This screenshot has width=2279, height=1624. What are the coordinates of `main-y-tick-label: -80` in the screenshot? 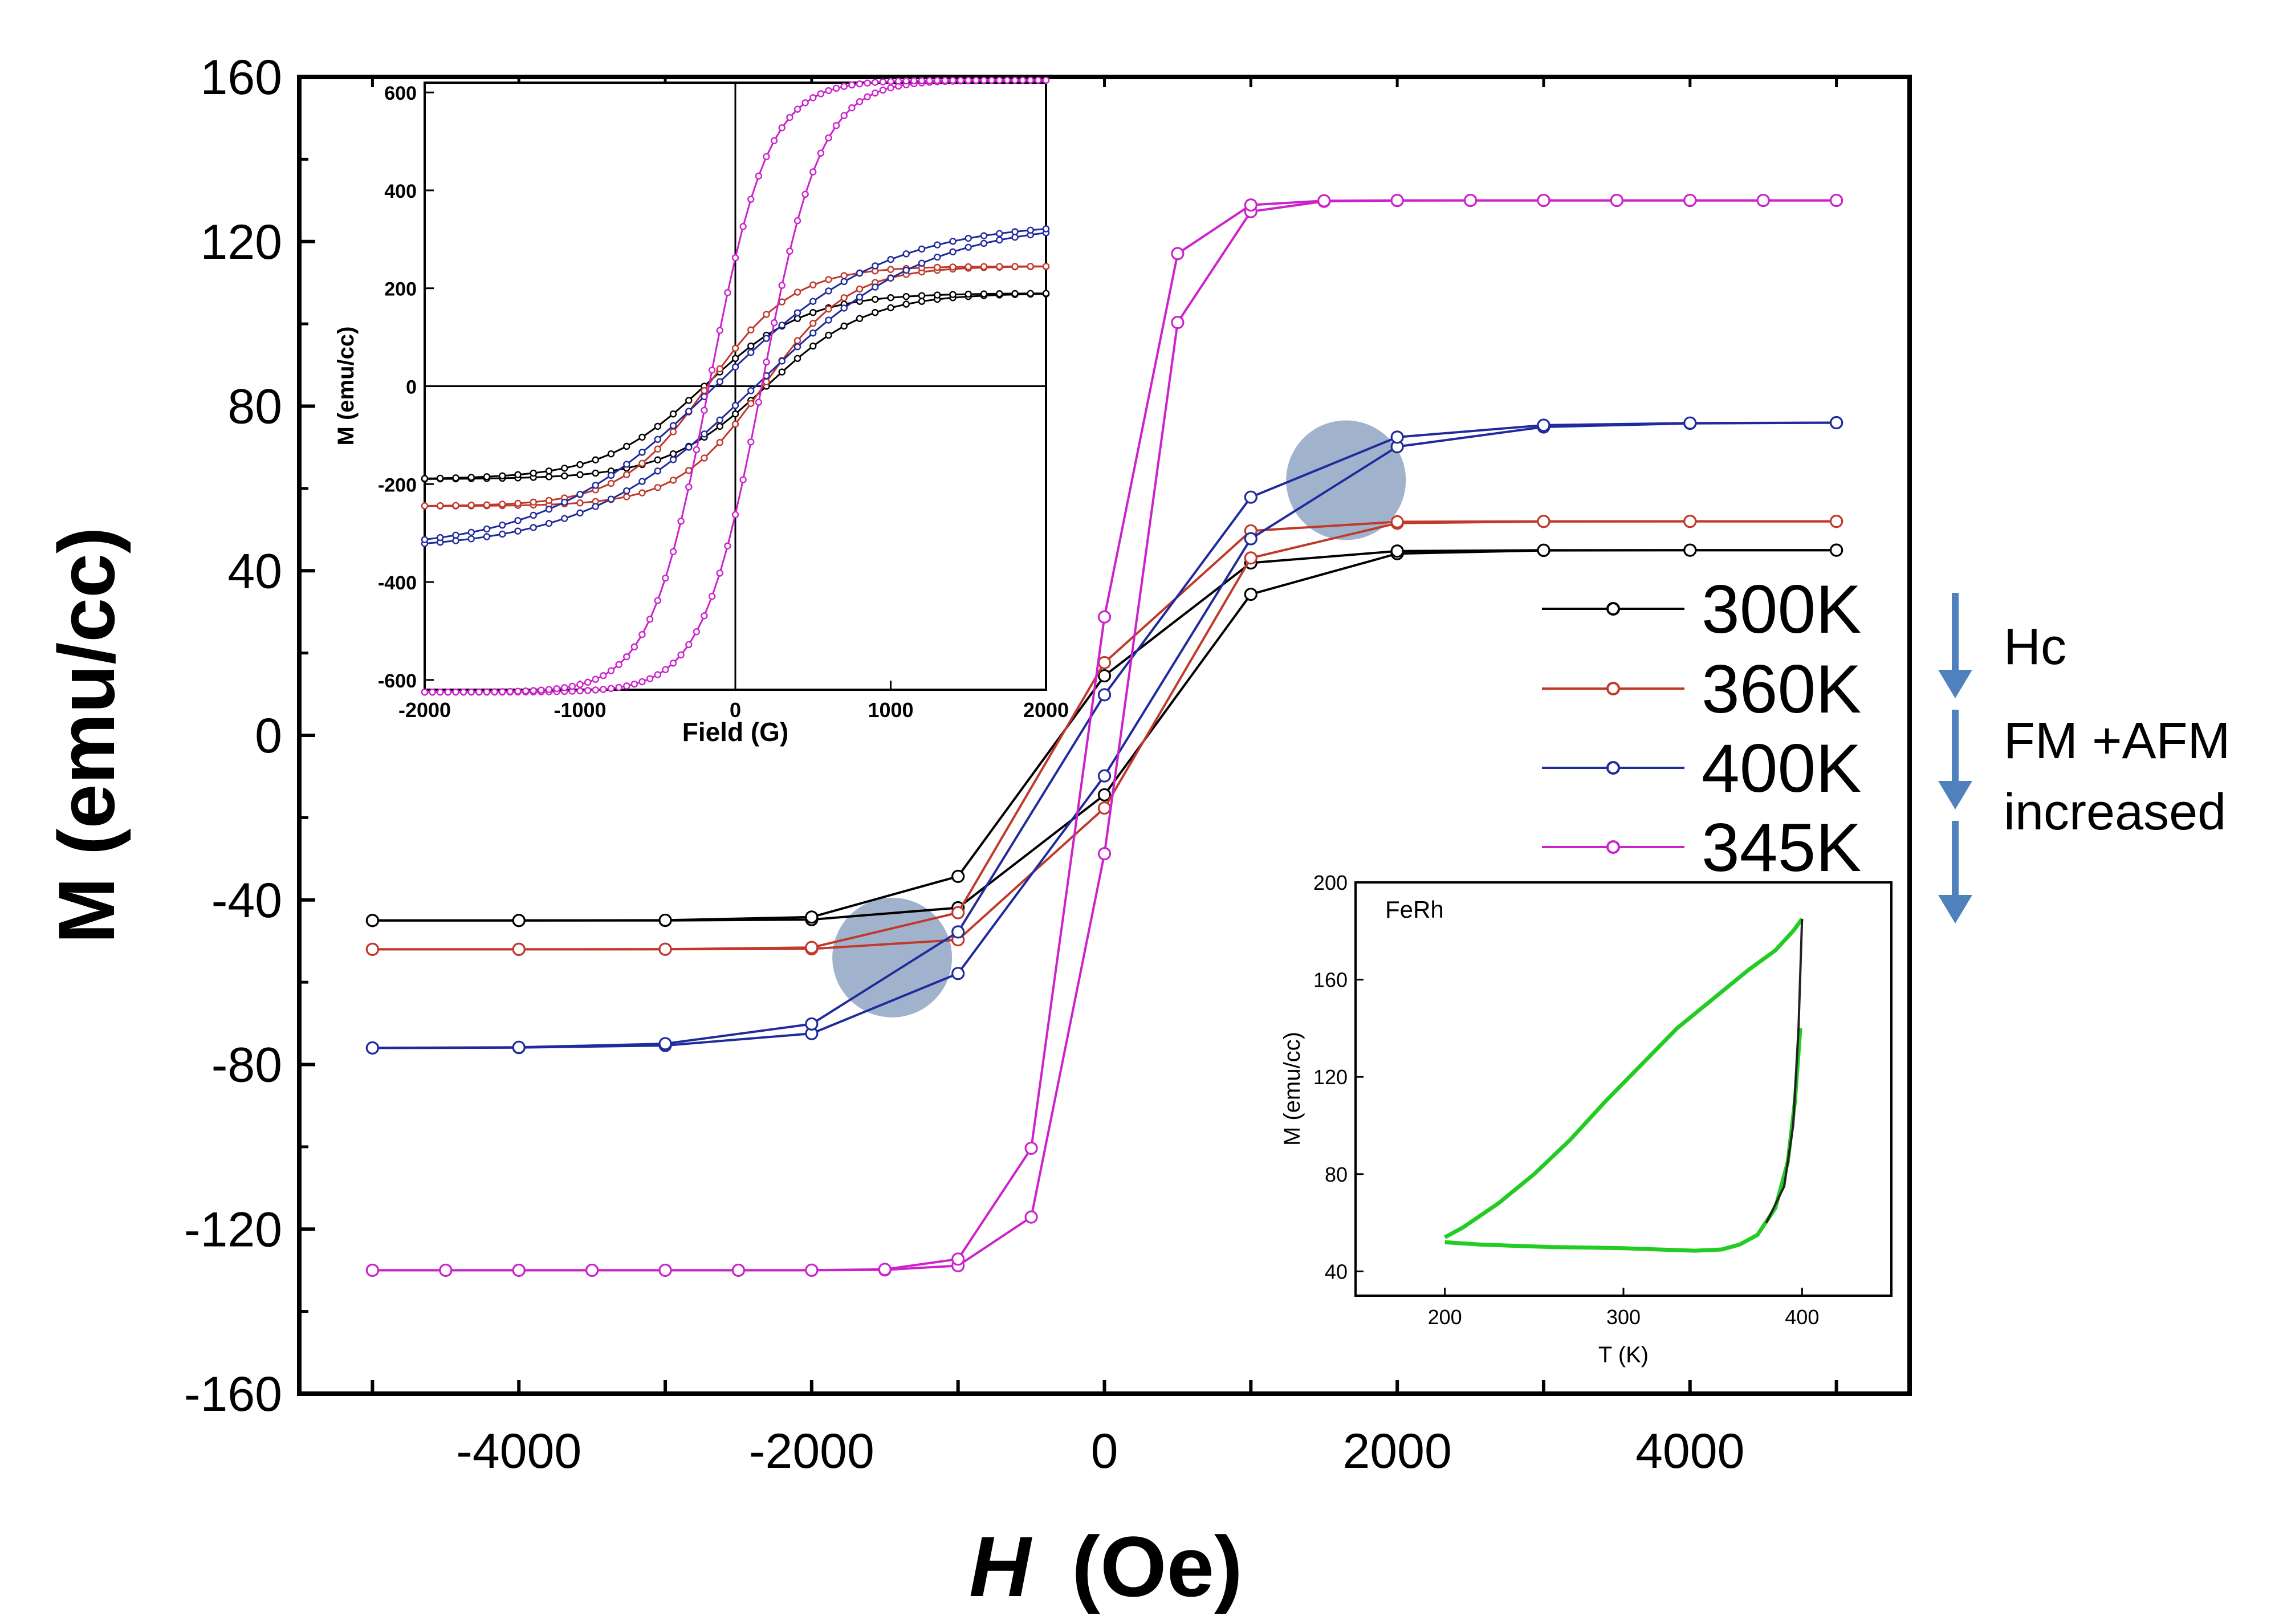 It's located at (246, 1066).